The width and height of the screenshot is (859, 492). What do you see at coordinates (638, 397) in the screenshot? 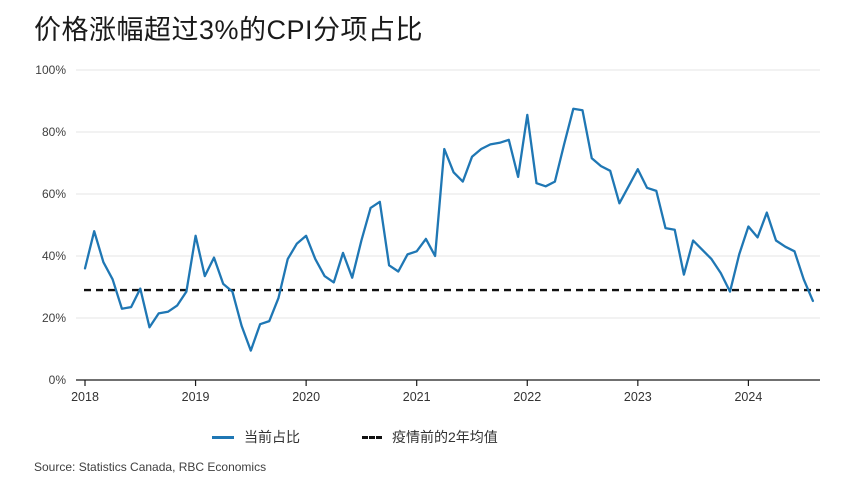
I see `x-axis-tick-label: 2023` at bounding box center [638, 397].